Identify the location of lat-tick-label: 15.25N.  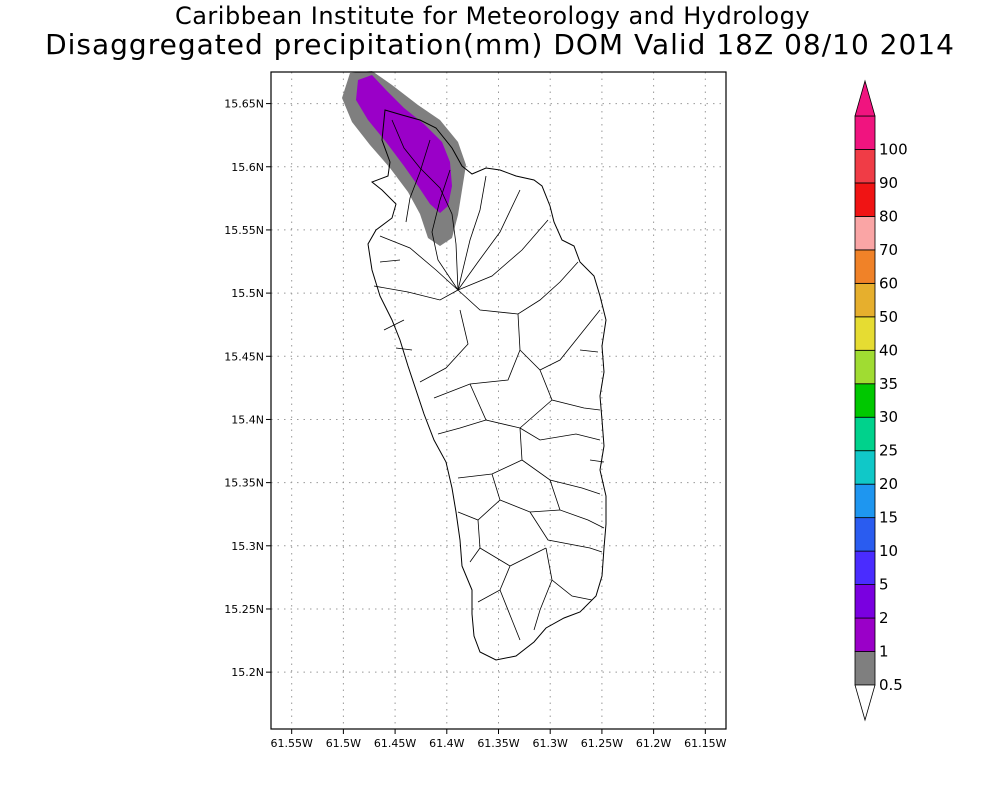
(244, 609).